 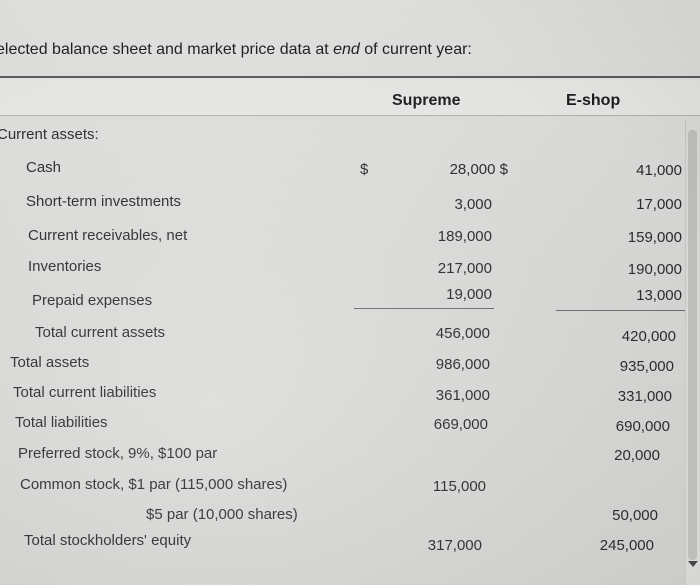 What do you see at coordinates (644, 396) in the screenshot?
I see `value-eshop-total-current-liabilities: 331,000` at bounding box center [644, 396].